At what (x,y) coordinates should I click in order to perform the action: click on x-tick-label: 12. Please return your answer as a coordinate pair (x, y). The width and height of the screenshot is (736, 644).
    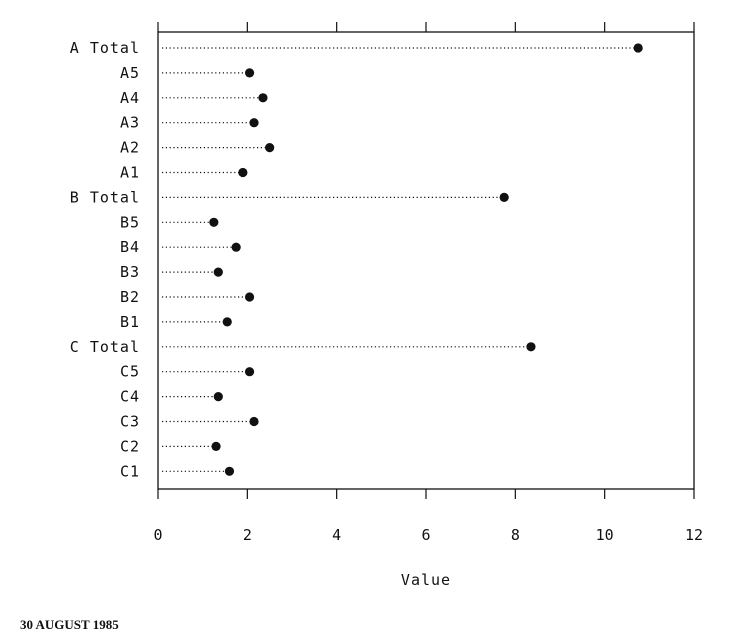
    Looking at the image, I should click on (694, 535).